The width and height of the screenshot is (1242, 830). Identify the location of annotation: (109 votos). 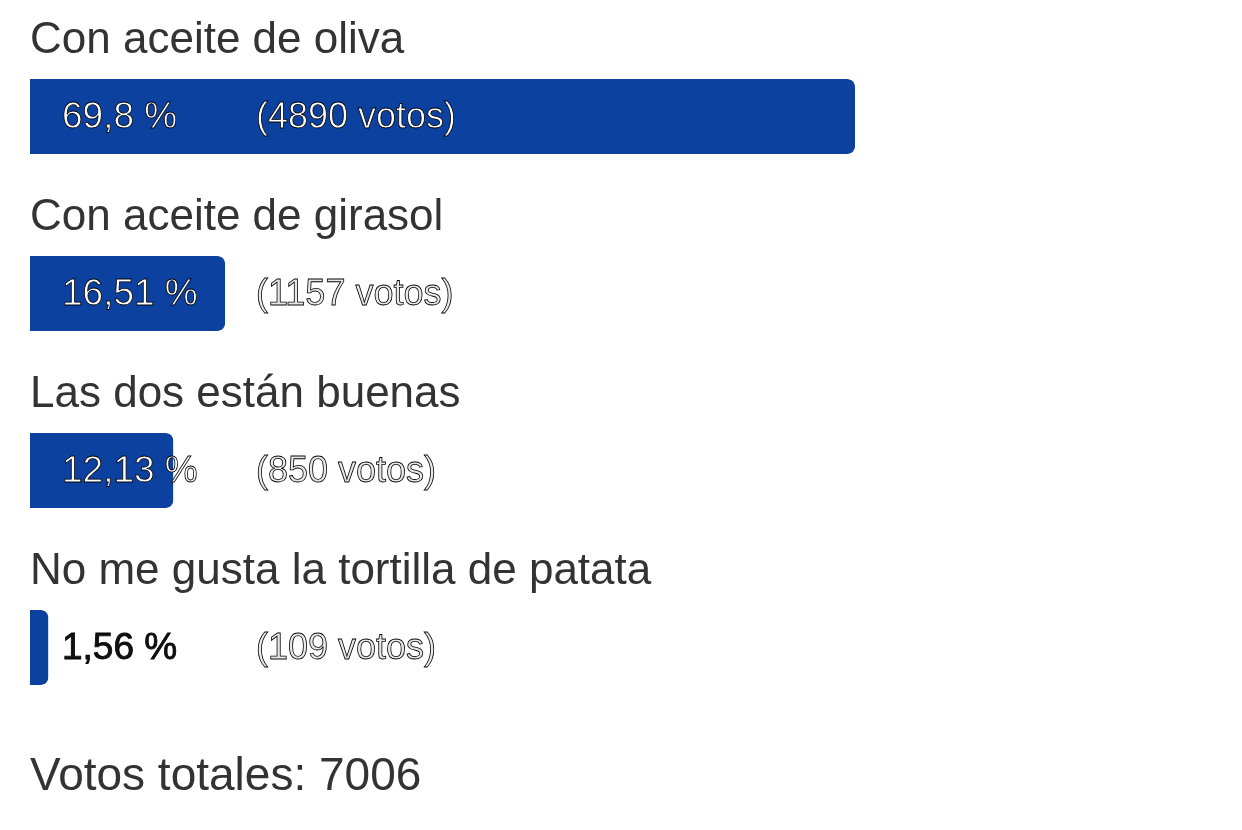
(346, 646).